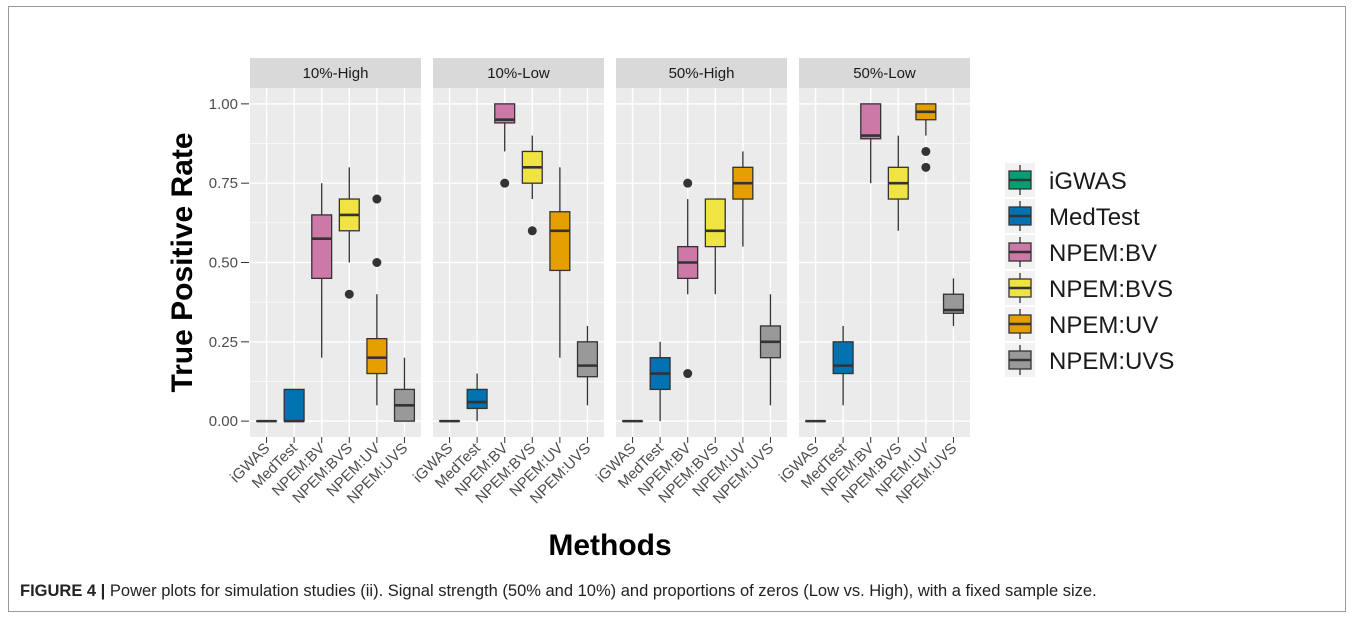 The image size is (1356, 620). Describe the element at coordinates (182, 262) in the screenshot. I see `y-axis-title: True Positive Rate` at that location.